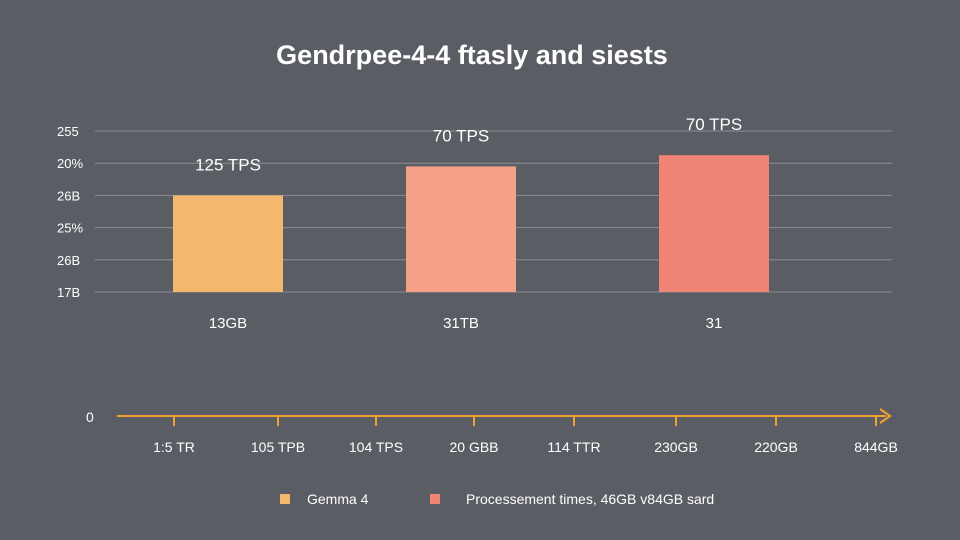 This screenshot has height=540, width=960. What do you see at coordinates (714, 323) in the screenshot?
I see `category-label: 31` at bounding box center [714, 323].